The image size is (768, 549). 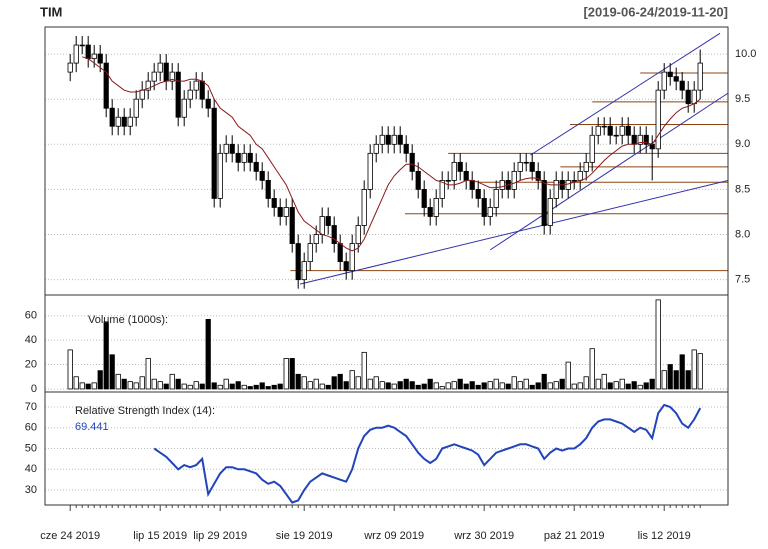 I want to click on x-tick-label: sie 19 2019, so click(x=304, y=536).